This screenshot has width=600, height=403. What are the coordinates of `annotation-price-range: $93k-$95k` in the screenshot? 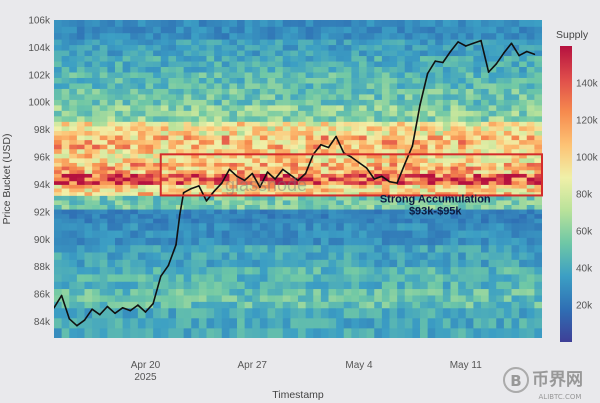 It's located at (435, 212).